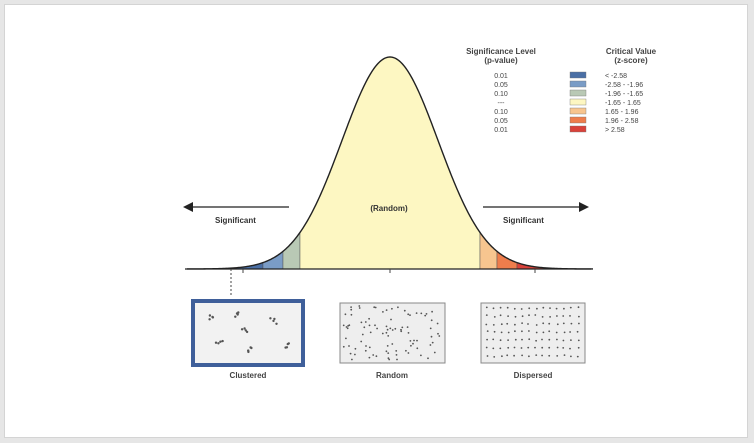 This screenshot has width=754, height=443. Describe the element at coordinates (502, 103) in the screenshot. I see `legend-p-value: ---` at that location.